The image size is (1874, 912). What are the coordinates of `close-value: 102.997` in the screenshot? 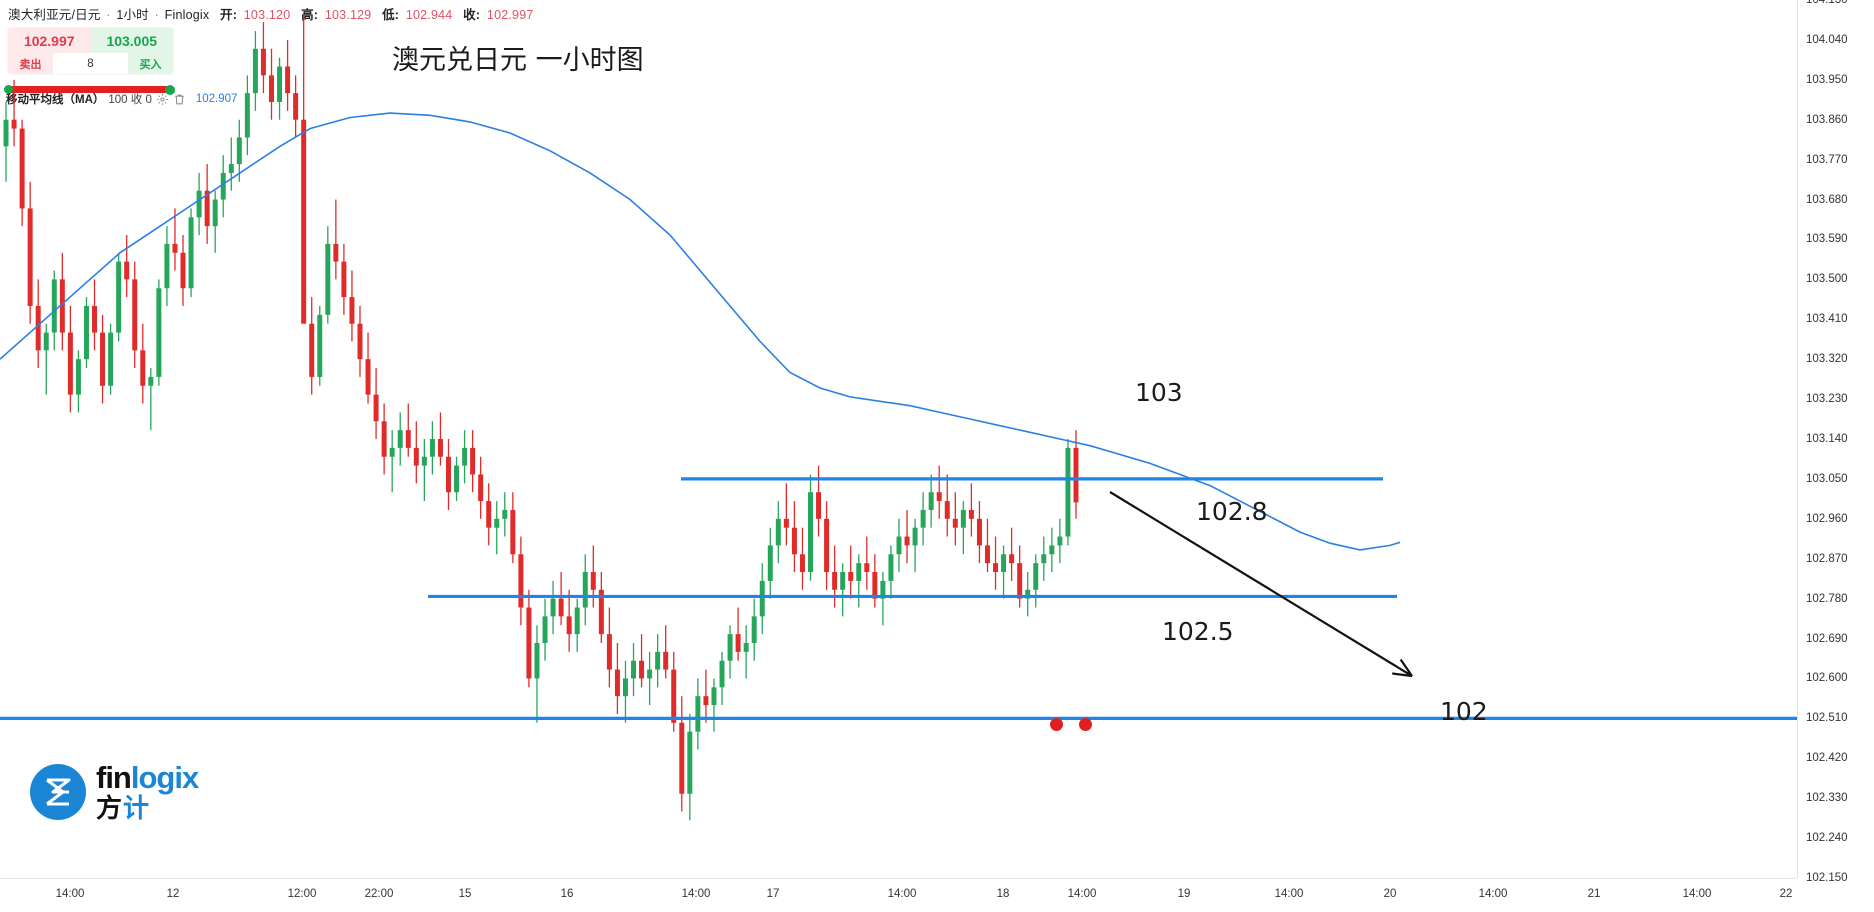 It's located at (510, 15).